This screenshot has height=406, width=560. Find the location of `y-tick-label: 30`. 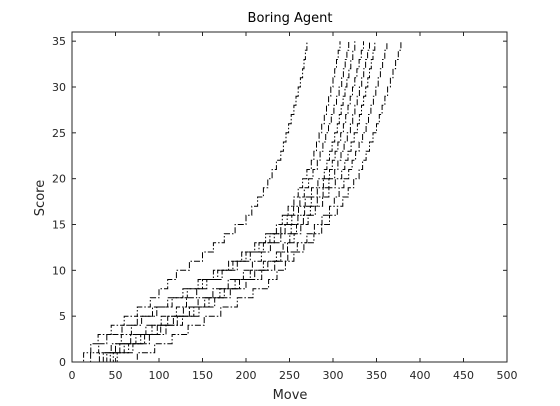

y-tick-label: 30 is located at coordinates (59, 87).